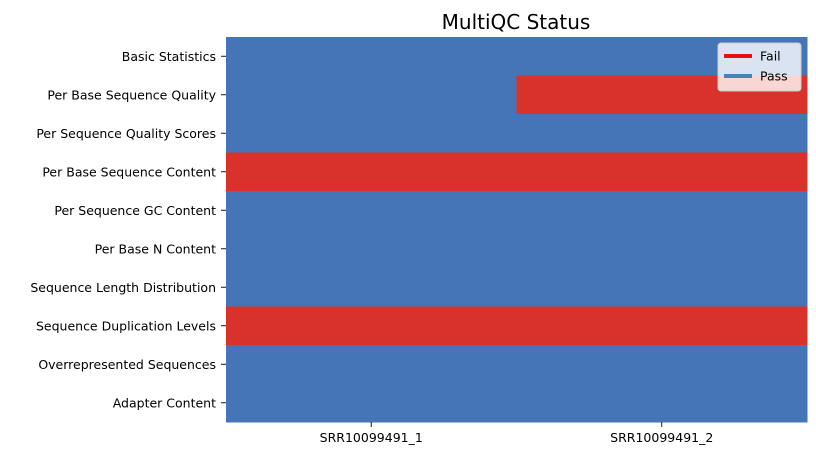  I want to click on heatmap-cell-sequence-length-distribution-col1, so click(371, 287).